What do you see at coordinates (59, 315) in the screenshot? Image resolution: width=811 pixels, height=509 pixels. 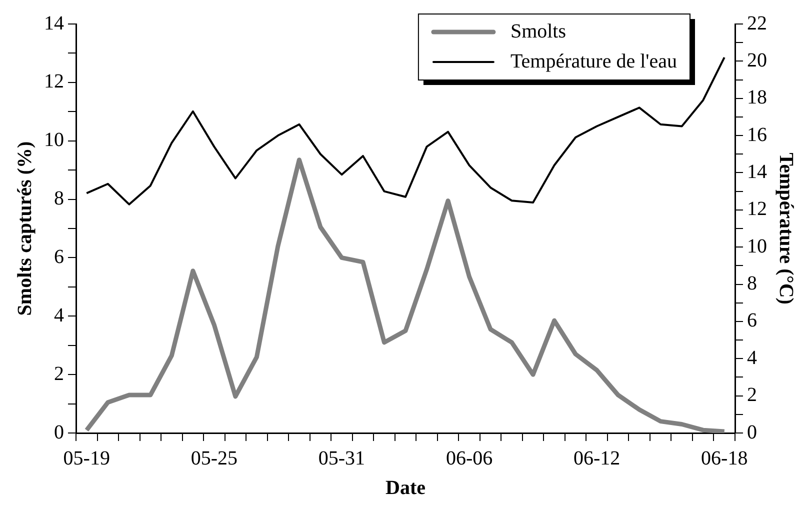 I see `y-tick-label: 4` at bounding box center [59, 315].